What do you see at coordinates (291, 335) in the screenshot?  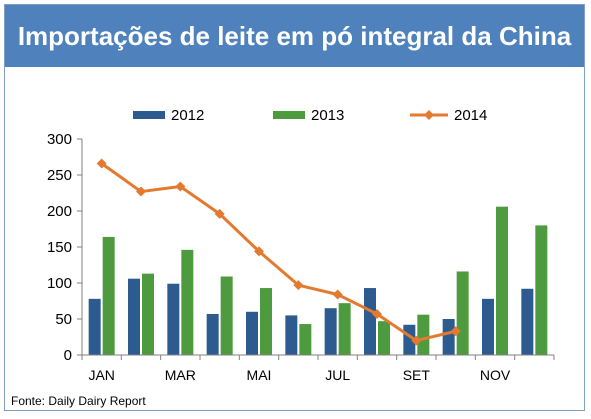 I see `bar-2012-jun` at bounding box center [291, 335].